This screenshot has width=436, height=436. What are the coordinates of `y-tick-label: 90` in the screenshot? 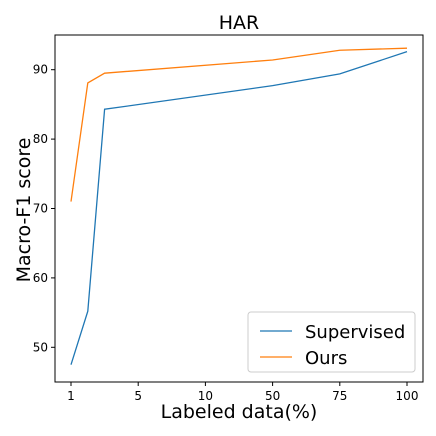 It's located at (40, 70).